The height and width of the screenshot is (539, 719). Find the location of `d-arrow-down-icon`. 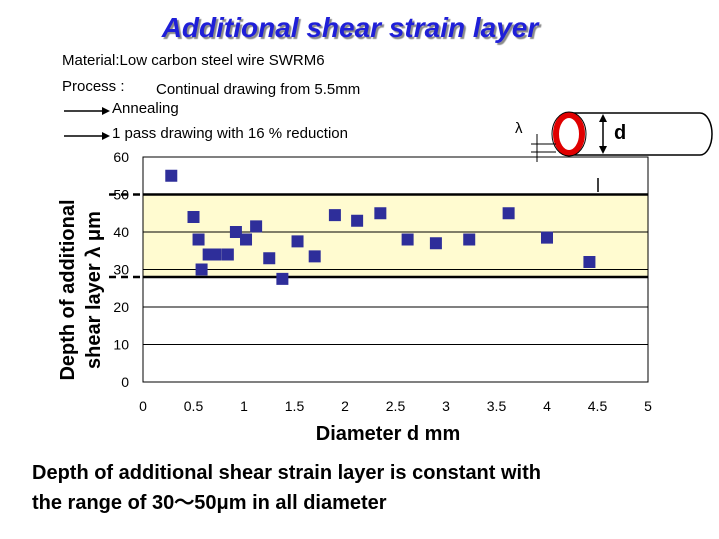

d-arrow-down-icon is located at coordinates (603, 150).